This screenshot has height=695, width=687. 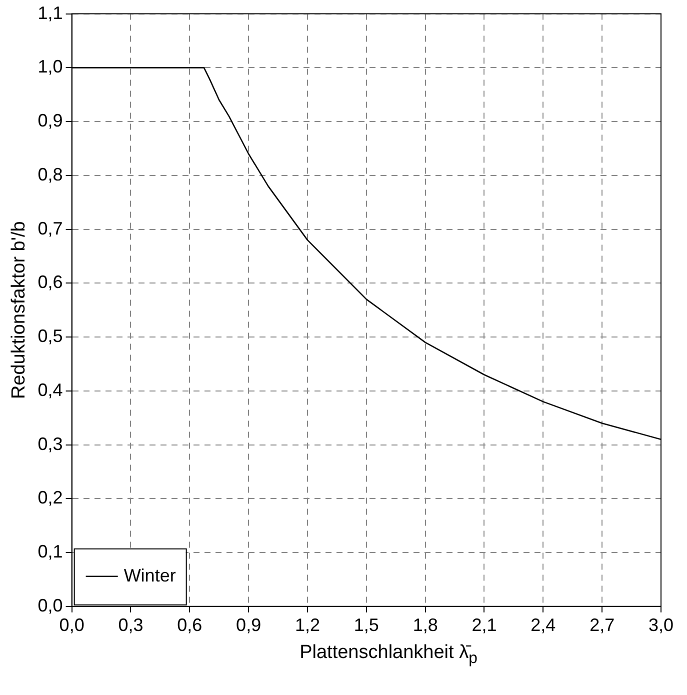 What do you see at coordinates (484, 625) in the screenshot?
I see `x-tick-label: 2,1` at bounding box center [484, 625].